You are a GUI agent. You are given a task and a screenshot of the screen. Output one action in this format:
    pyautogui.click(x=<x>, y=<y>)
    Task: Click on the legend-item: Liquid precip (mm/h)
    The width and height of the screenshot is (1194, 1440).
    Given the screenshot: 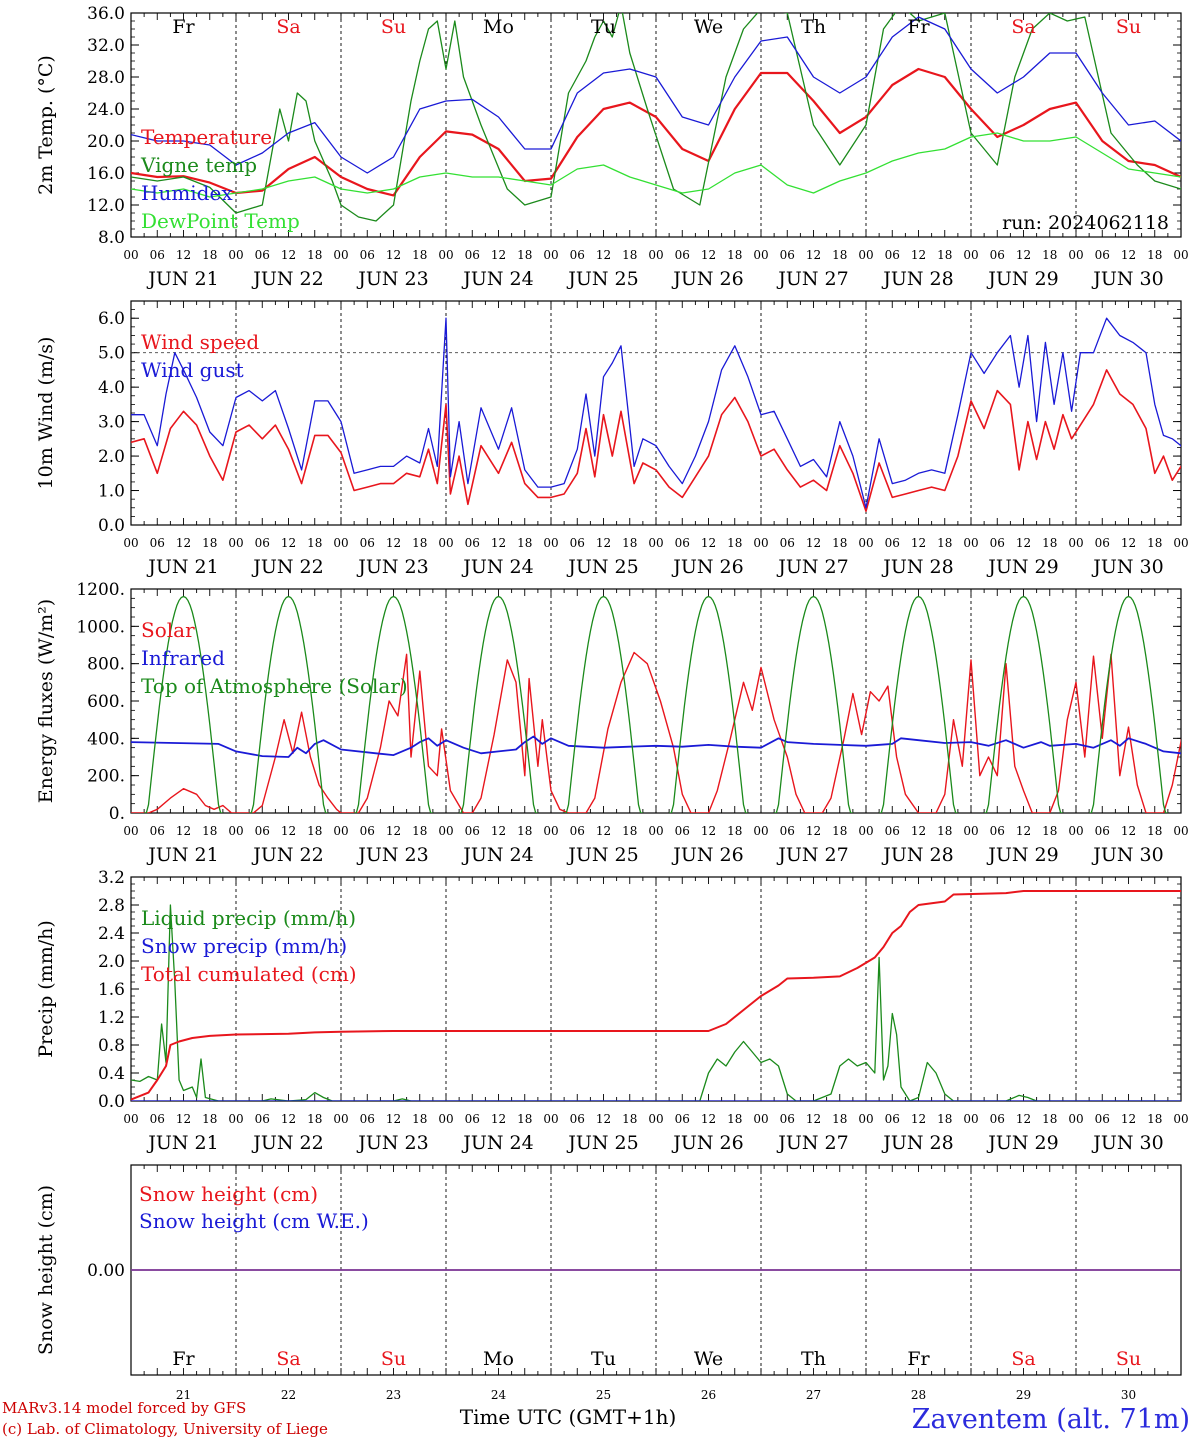 What is the action you would take?
    pyautogui.click(x=248, y=918)
    